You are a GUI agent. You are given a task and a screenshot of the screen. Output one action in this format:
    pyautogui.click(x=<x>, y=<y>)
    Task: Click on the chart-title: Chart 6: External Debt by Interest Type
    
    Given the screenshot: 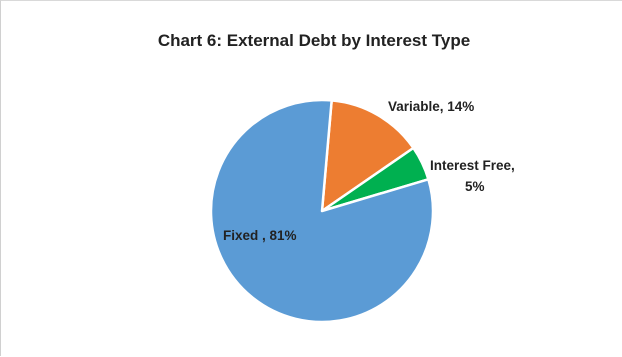 What is the action you would take?
    pyautogui.click(x=314, y=40)
    